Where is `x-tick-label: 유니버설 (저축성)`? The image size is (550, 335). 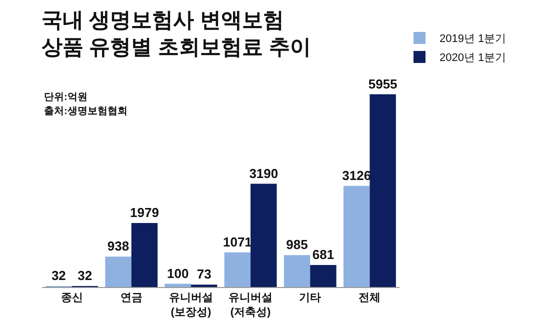 x-tick-label: 유니버설 (저축성) is located at coordinates (250, 305).